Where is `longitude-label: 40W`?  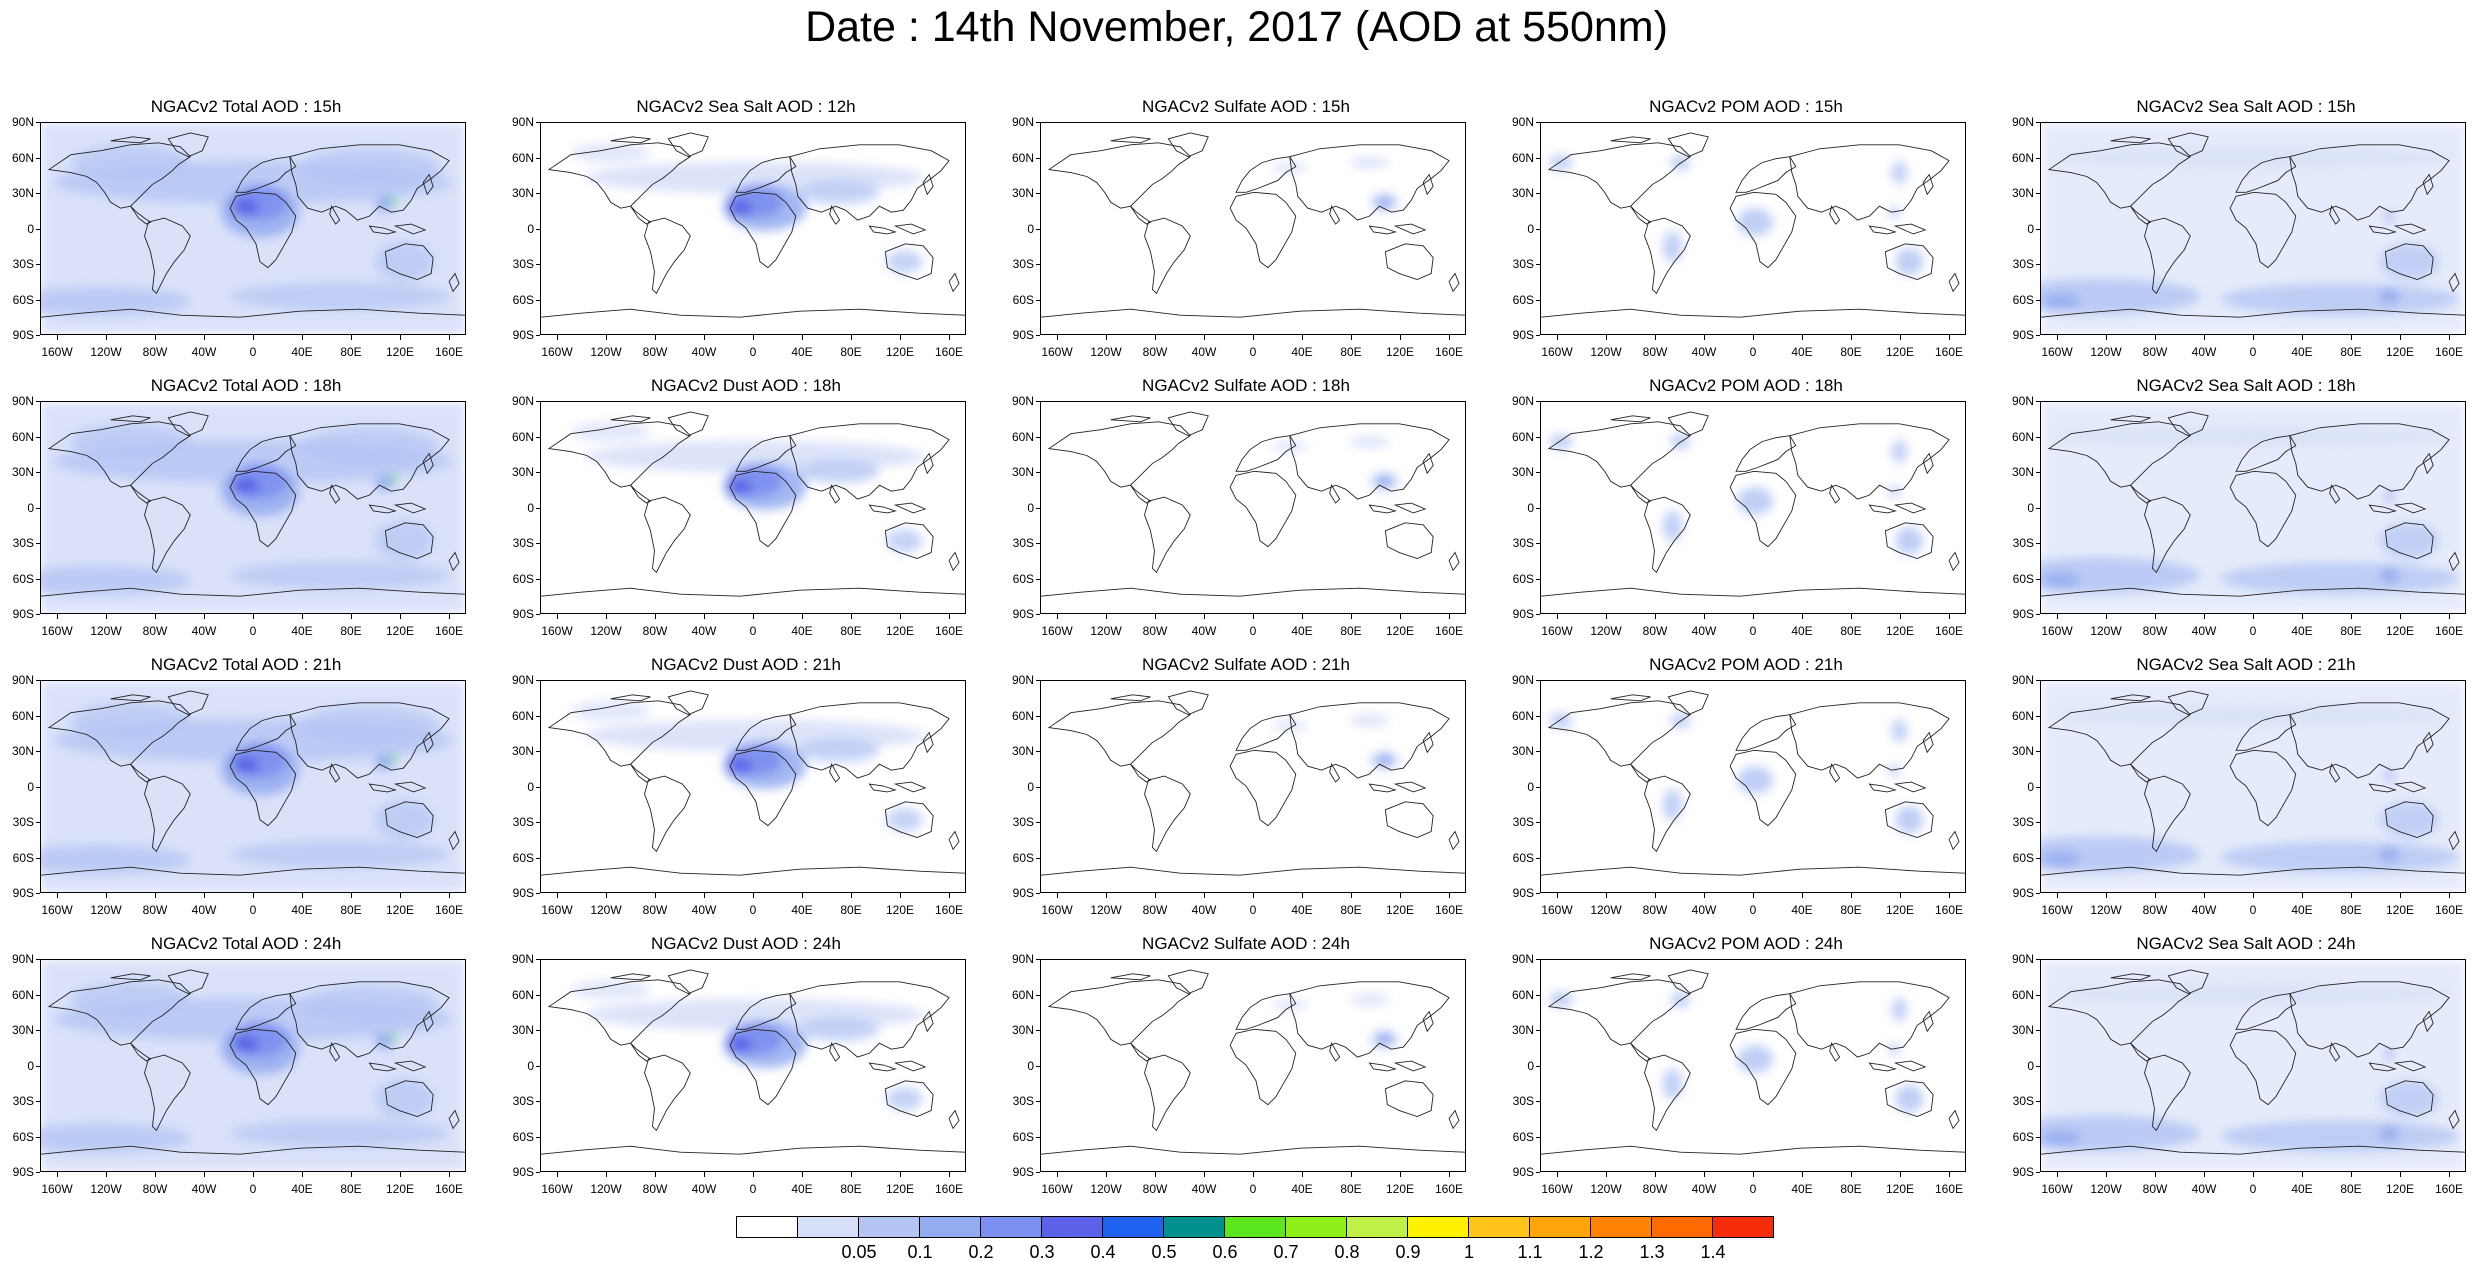
longitude-label: 40W is located at coordinates (1704, 352).